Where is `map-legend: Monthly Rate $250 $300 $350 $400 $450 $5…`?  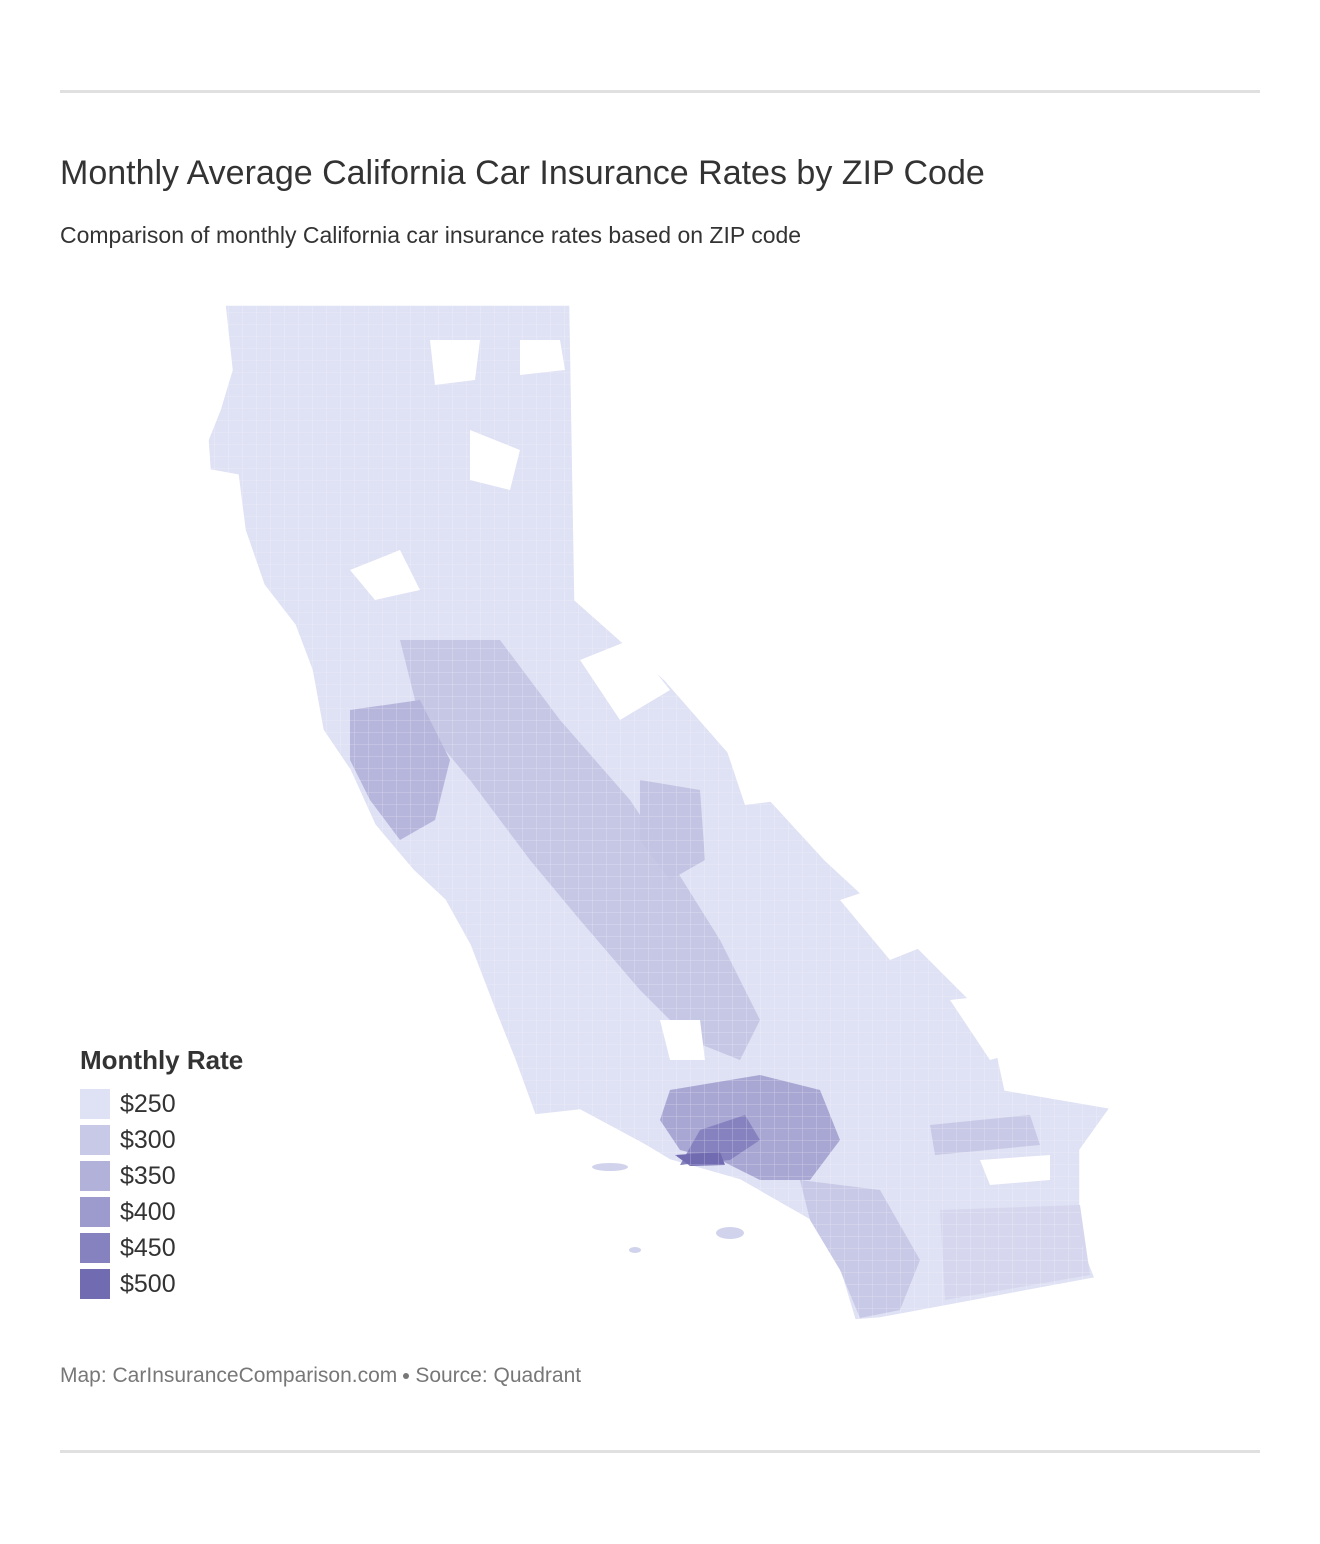
map-legend: Monthly Rate $250 $300 $350 $400 $450 $5… is located at coordinates (210, 1173).